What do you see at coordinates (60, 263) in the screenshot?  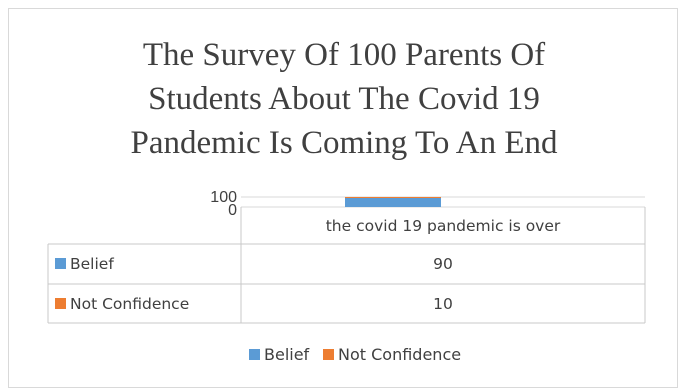 I see `table-key-belief` at bounding box center [60, 263].